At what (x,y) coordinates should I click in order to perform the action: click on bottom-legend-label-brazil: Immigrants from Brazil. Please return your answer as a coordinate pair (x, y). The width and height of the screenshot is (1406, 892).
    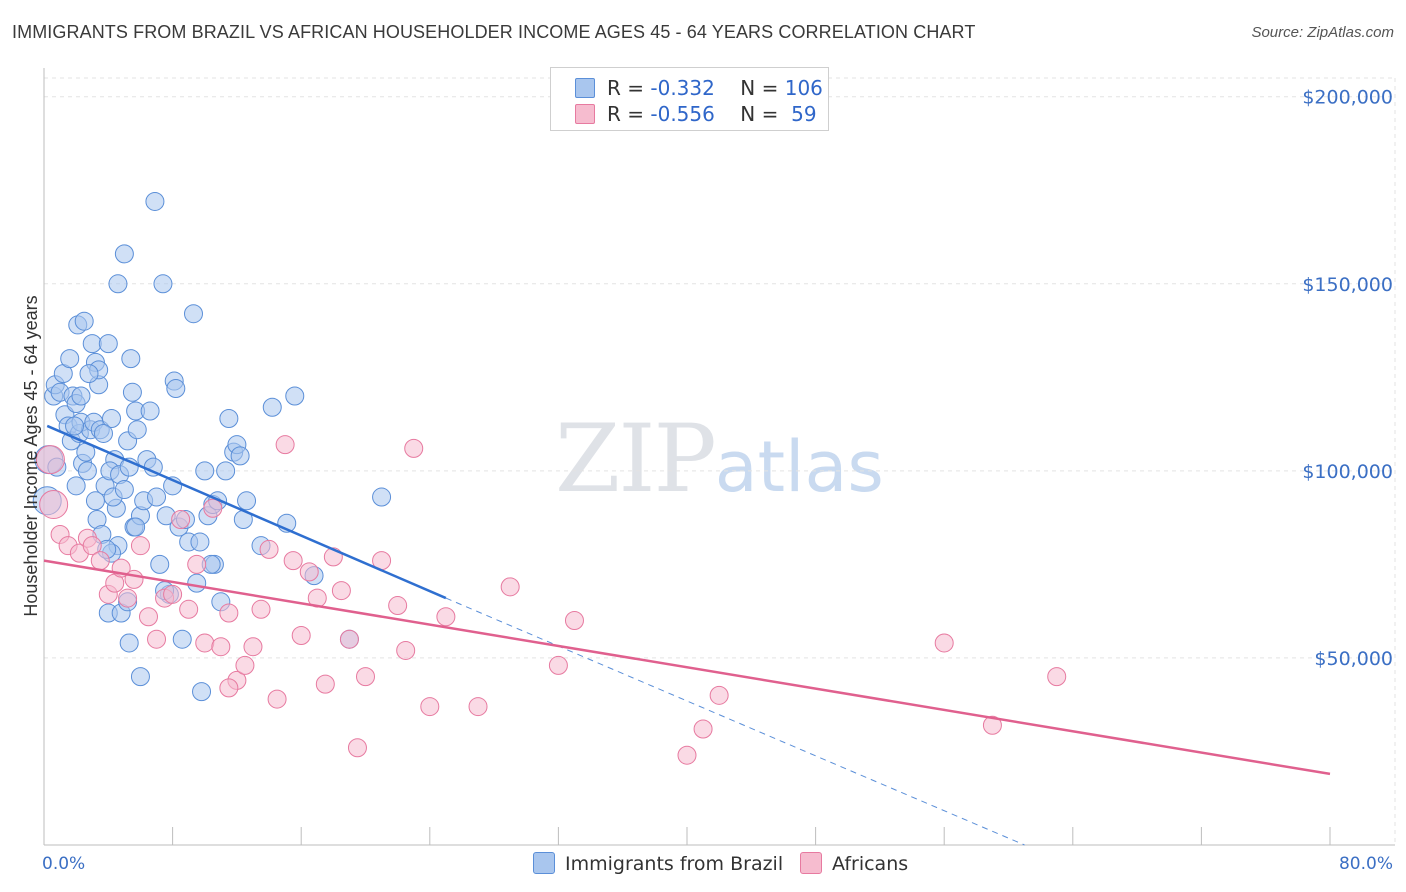
    Looking at the image, I should click on (674, 864).